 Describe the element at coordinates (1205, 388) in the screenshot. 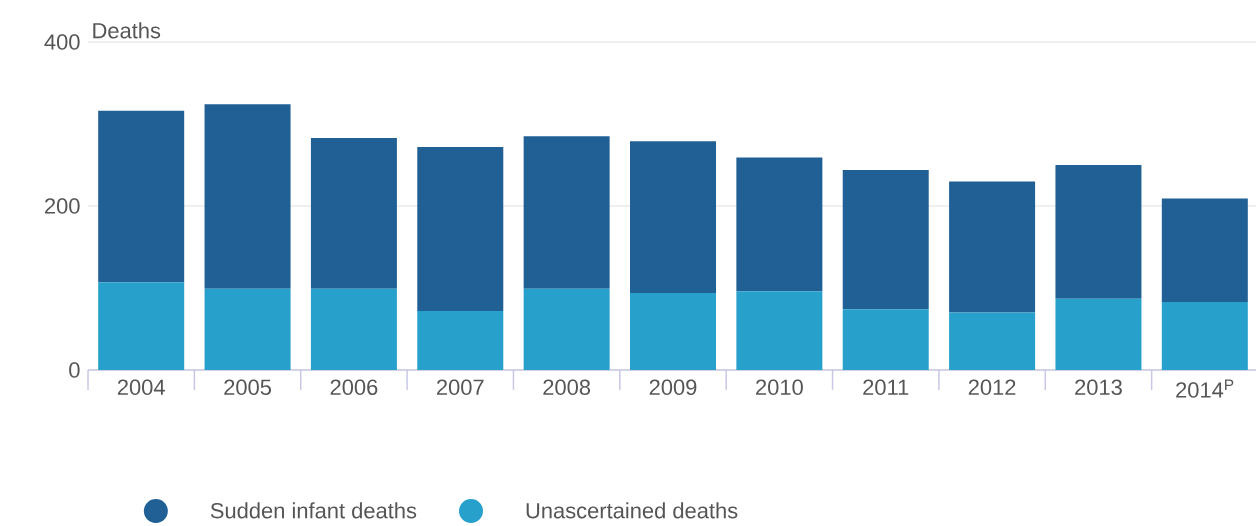

I see `x-tick-label: 2014$^{P}$` at that location.